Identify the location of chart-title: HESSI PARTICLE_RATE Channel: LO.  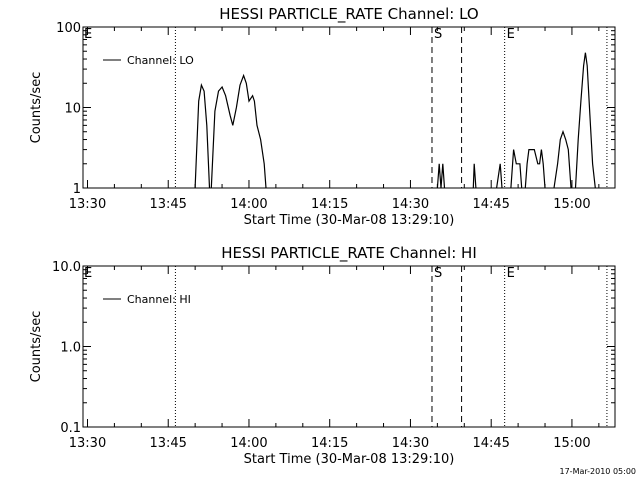
(348, 14).